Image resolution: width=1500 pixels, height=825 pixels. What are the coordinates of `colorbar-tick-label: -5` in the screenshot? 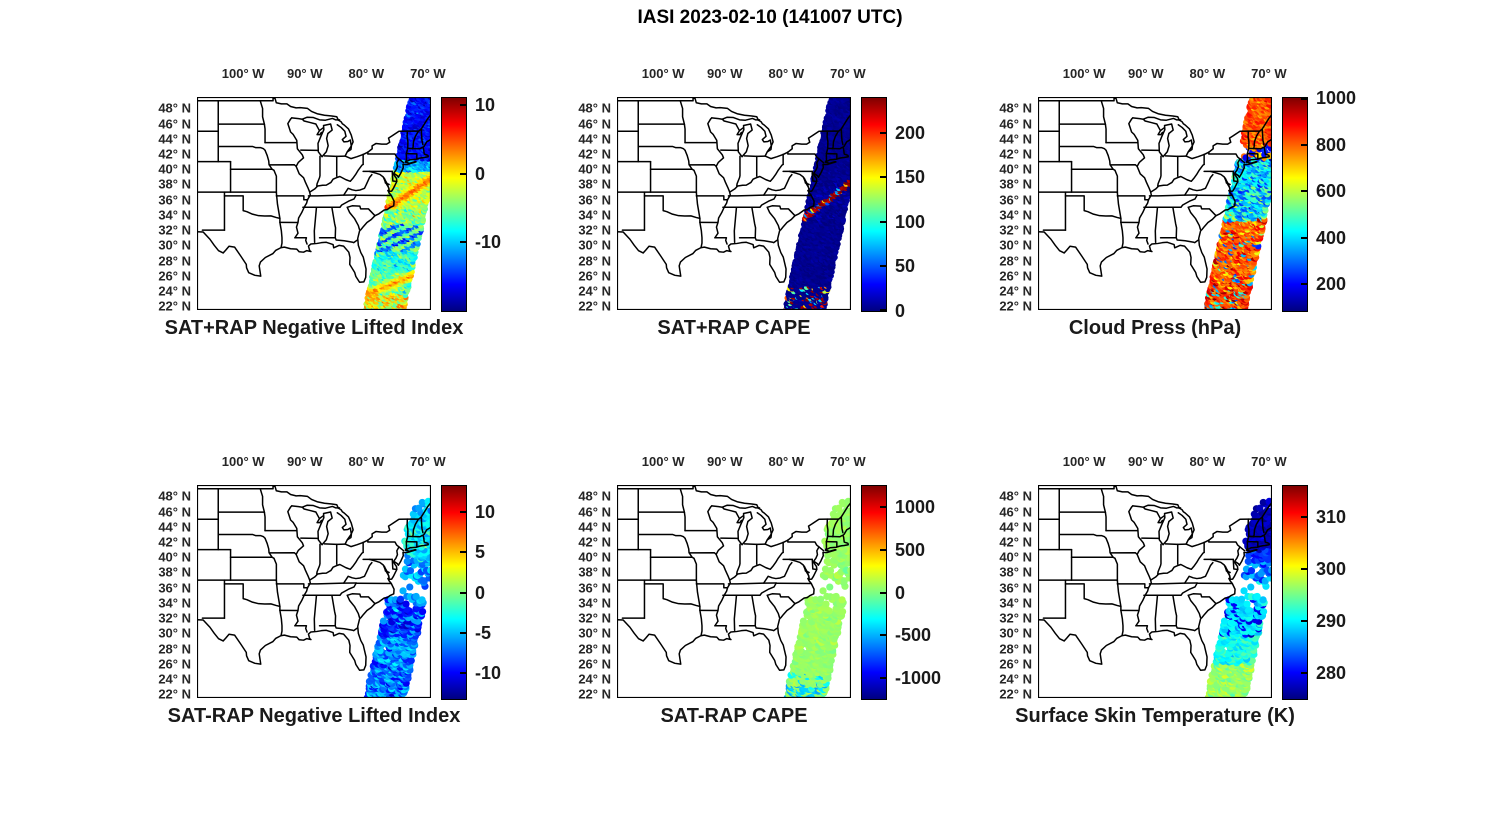 It's located at (483, 632).